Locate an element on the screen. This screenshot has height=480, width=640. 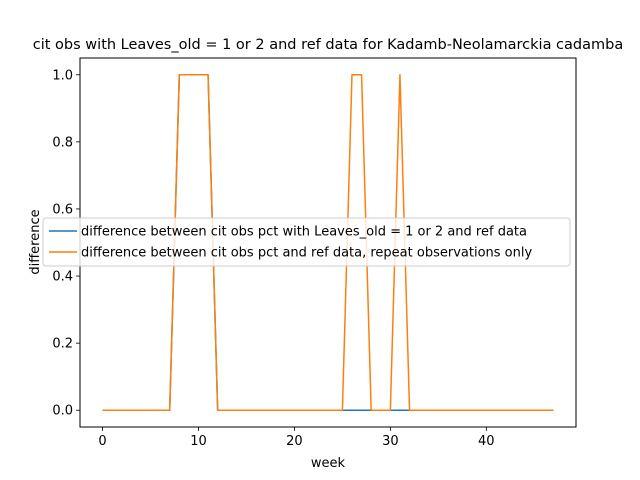
legend-box is located at coordinates (306, 242).